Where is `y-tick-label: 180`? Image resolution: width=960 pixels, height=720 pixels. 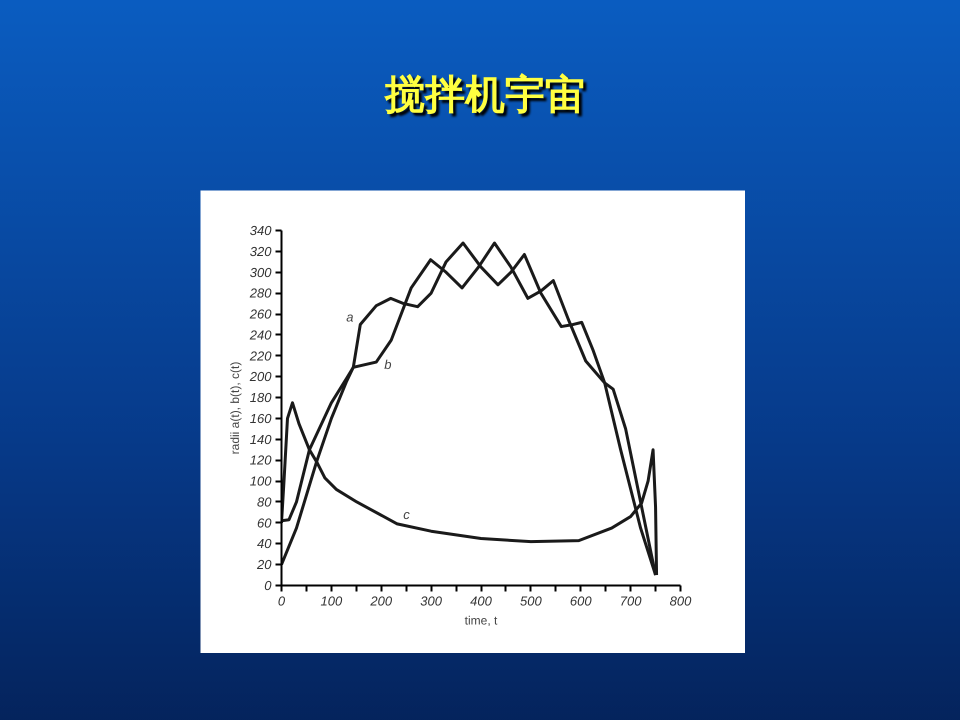
y-tick-label: 180 is located at coordinates (261, 398).